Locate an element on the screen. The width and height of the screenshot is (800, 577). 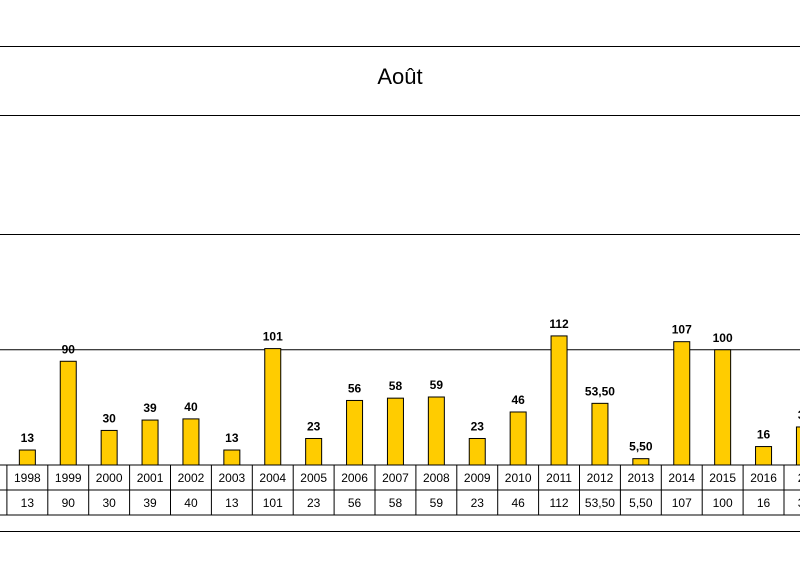
category-label-2013: 2013 is located at coordinates (640, 478).